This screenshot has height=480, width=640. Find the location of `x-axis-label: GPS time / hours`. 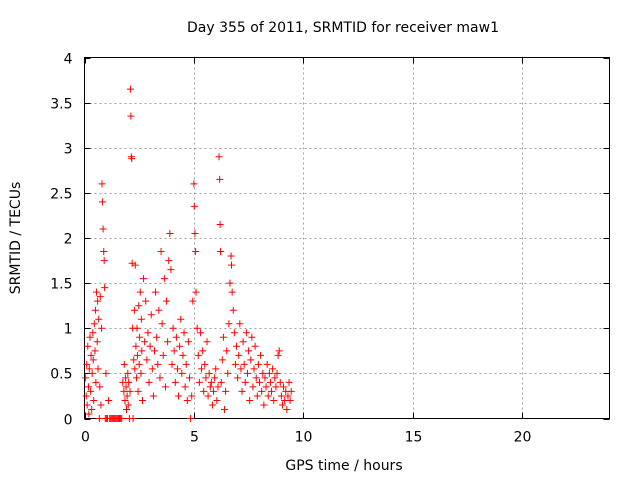

x-axis-label: GPS time / hours is located at coordinates (343, 466).